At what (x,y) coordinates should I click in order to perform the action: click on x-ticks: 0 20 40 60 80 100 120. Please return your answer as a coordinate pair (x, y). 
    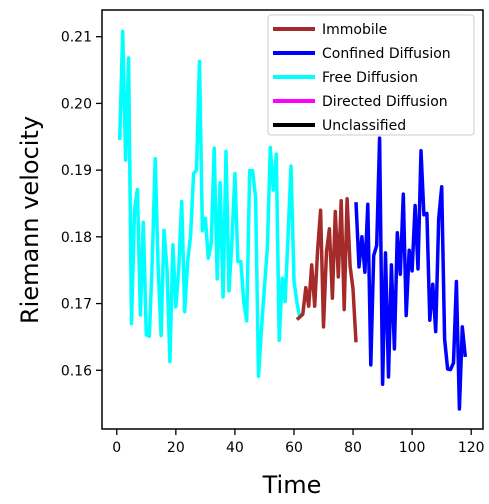
    Looking at the image, I should click on (298, 442).